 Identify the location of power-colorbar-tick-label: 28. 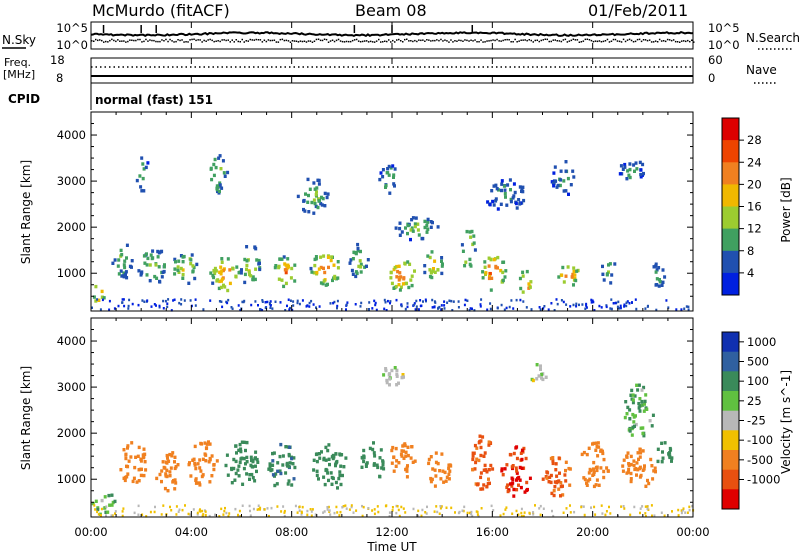
(754, 140).